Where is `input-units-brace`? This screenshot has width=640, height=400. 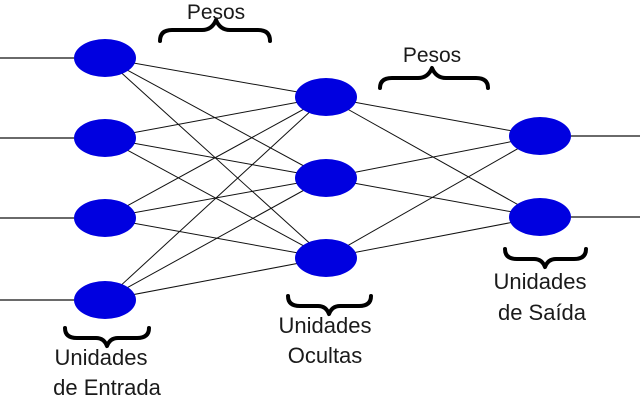
input-units-brace is located at coordinates (107, 337).